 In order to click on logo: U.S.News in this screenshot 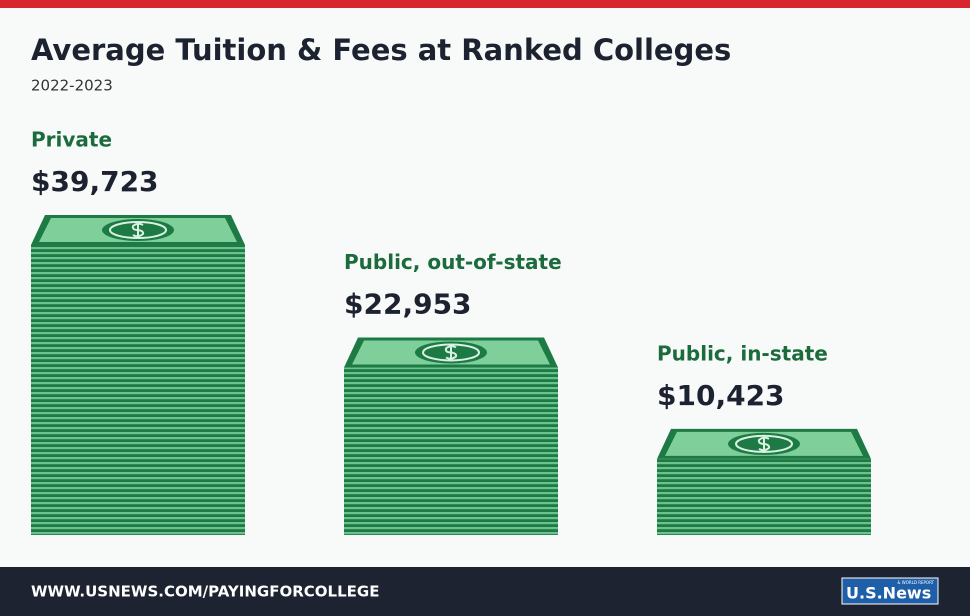, I will do `click(888, 593)`.